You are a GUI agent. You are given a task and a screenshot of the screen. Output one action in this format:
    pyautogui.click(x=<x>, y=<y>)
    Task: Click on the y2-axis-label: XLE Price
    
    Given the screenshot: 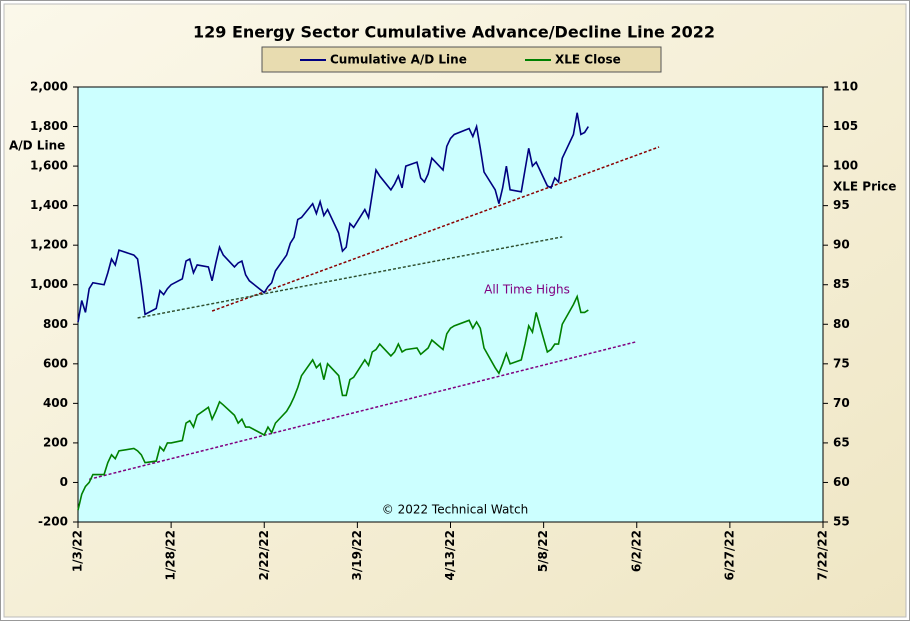 What is the action you would take?
    pyautogui.click(x=864, y=187)
    